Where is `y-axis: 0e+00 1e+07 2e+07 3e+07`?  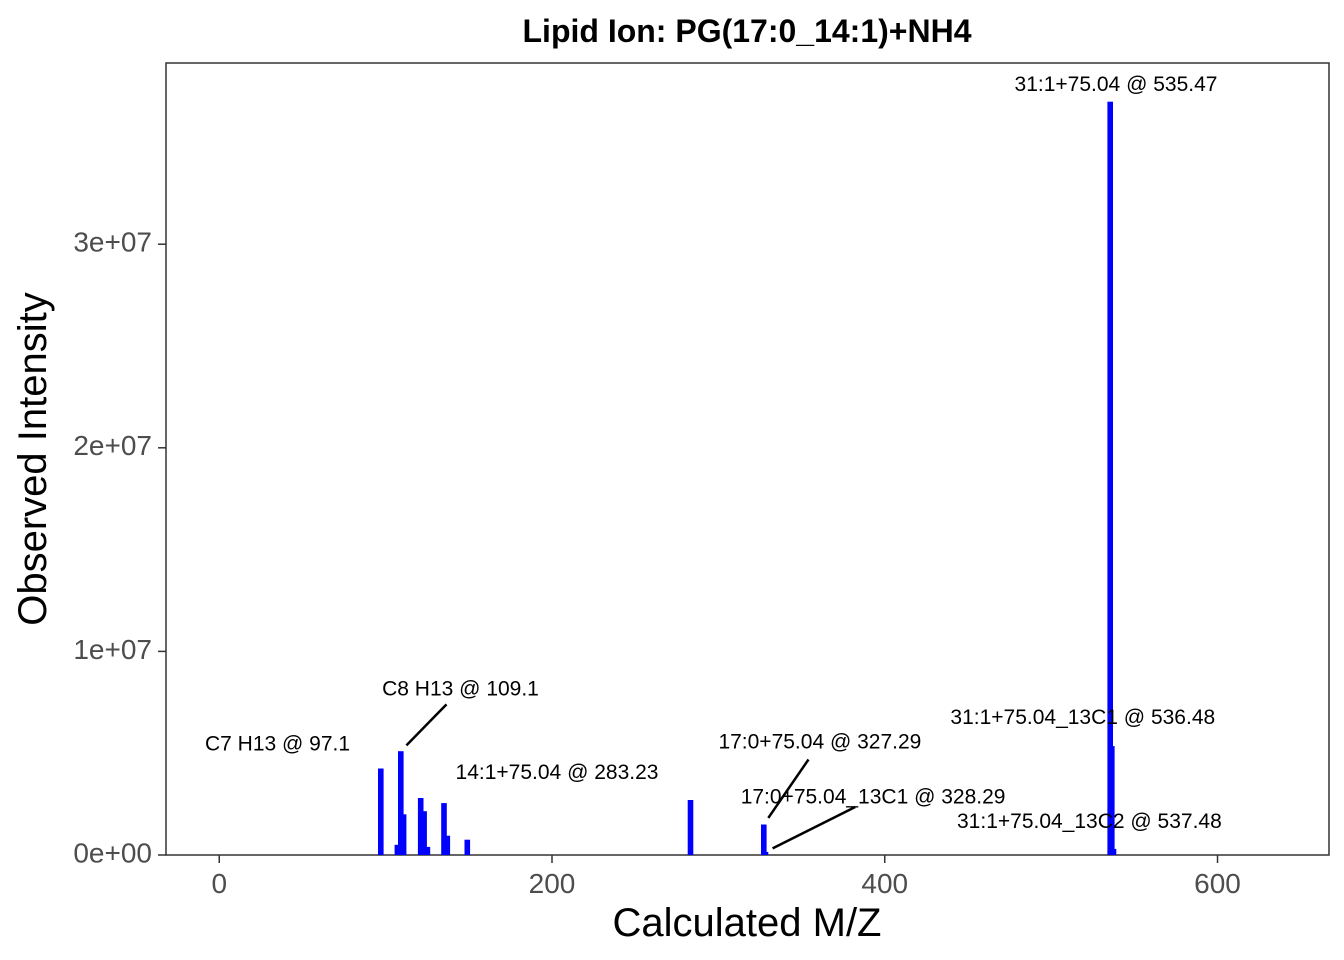
y-axis: 0e+00 1e+07 2e+07 3e+07 is located at coordinates (119, 547).